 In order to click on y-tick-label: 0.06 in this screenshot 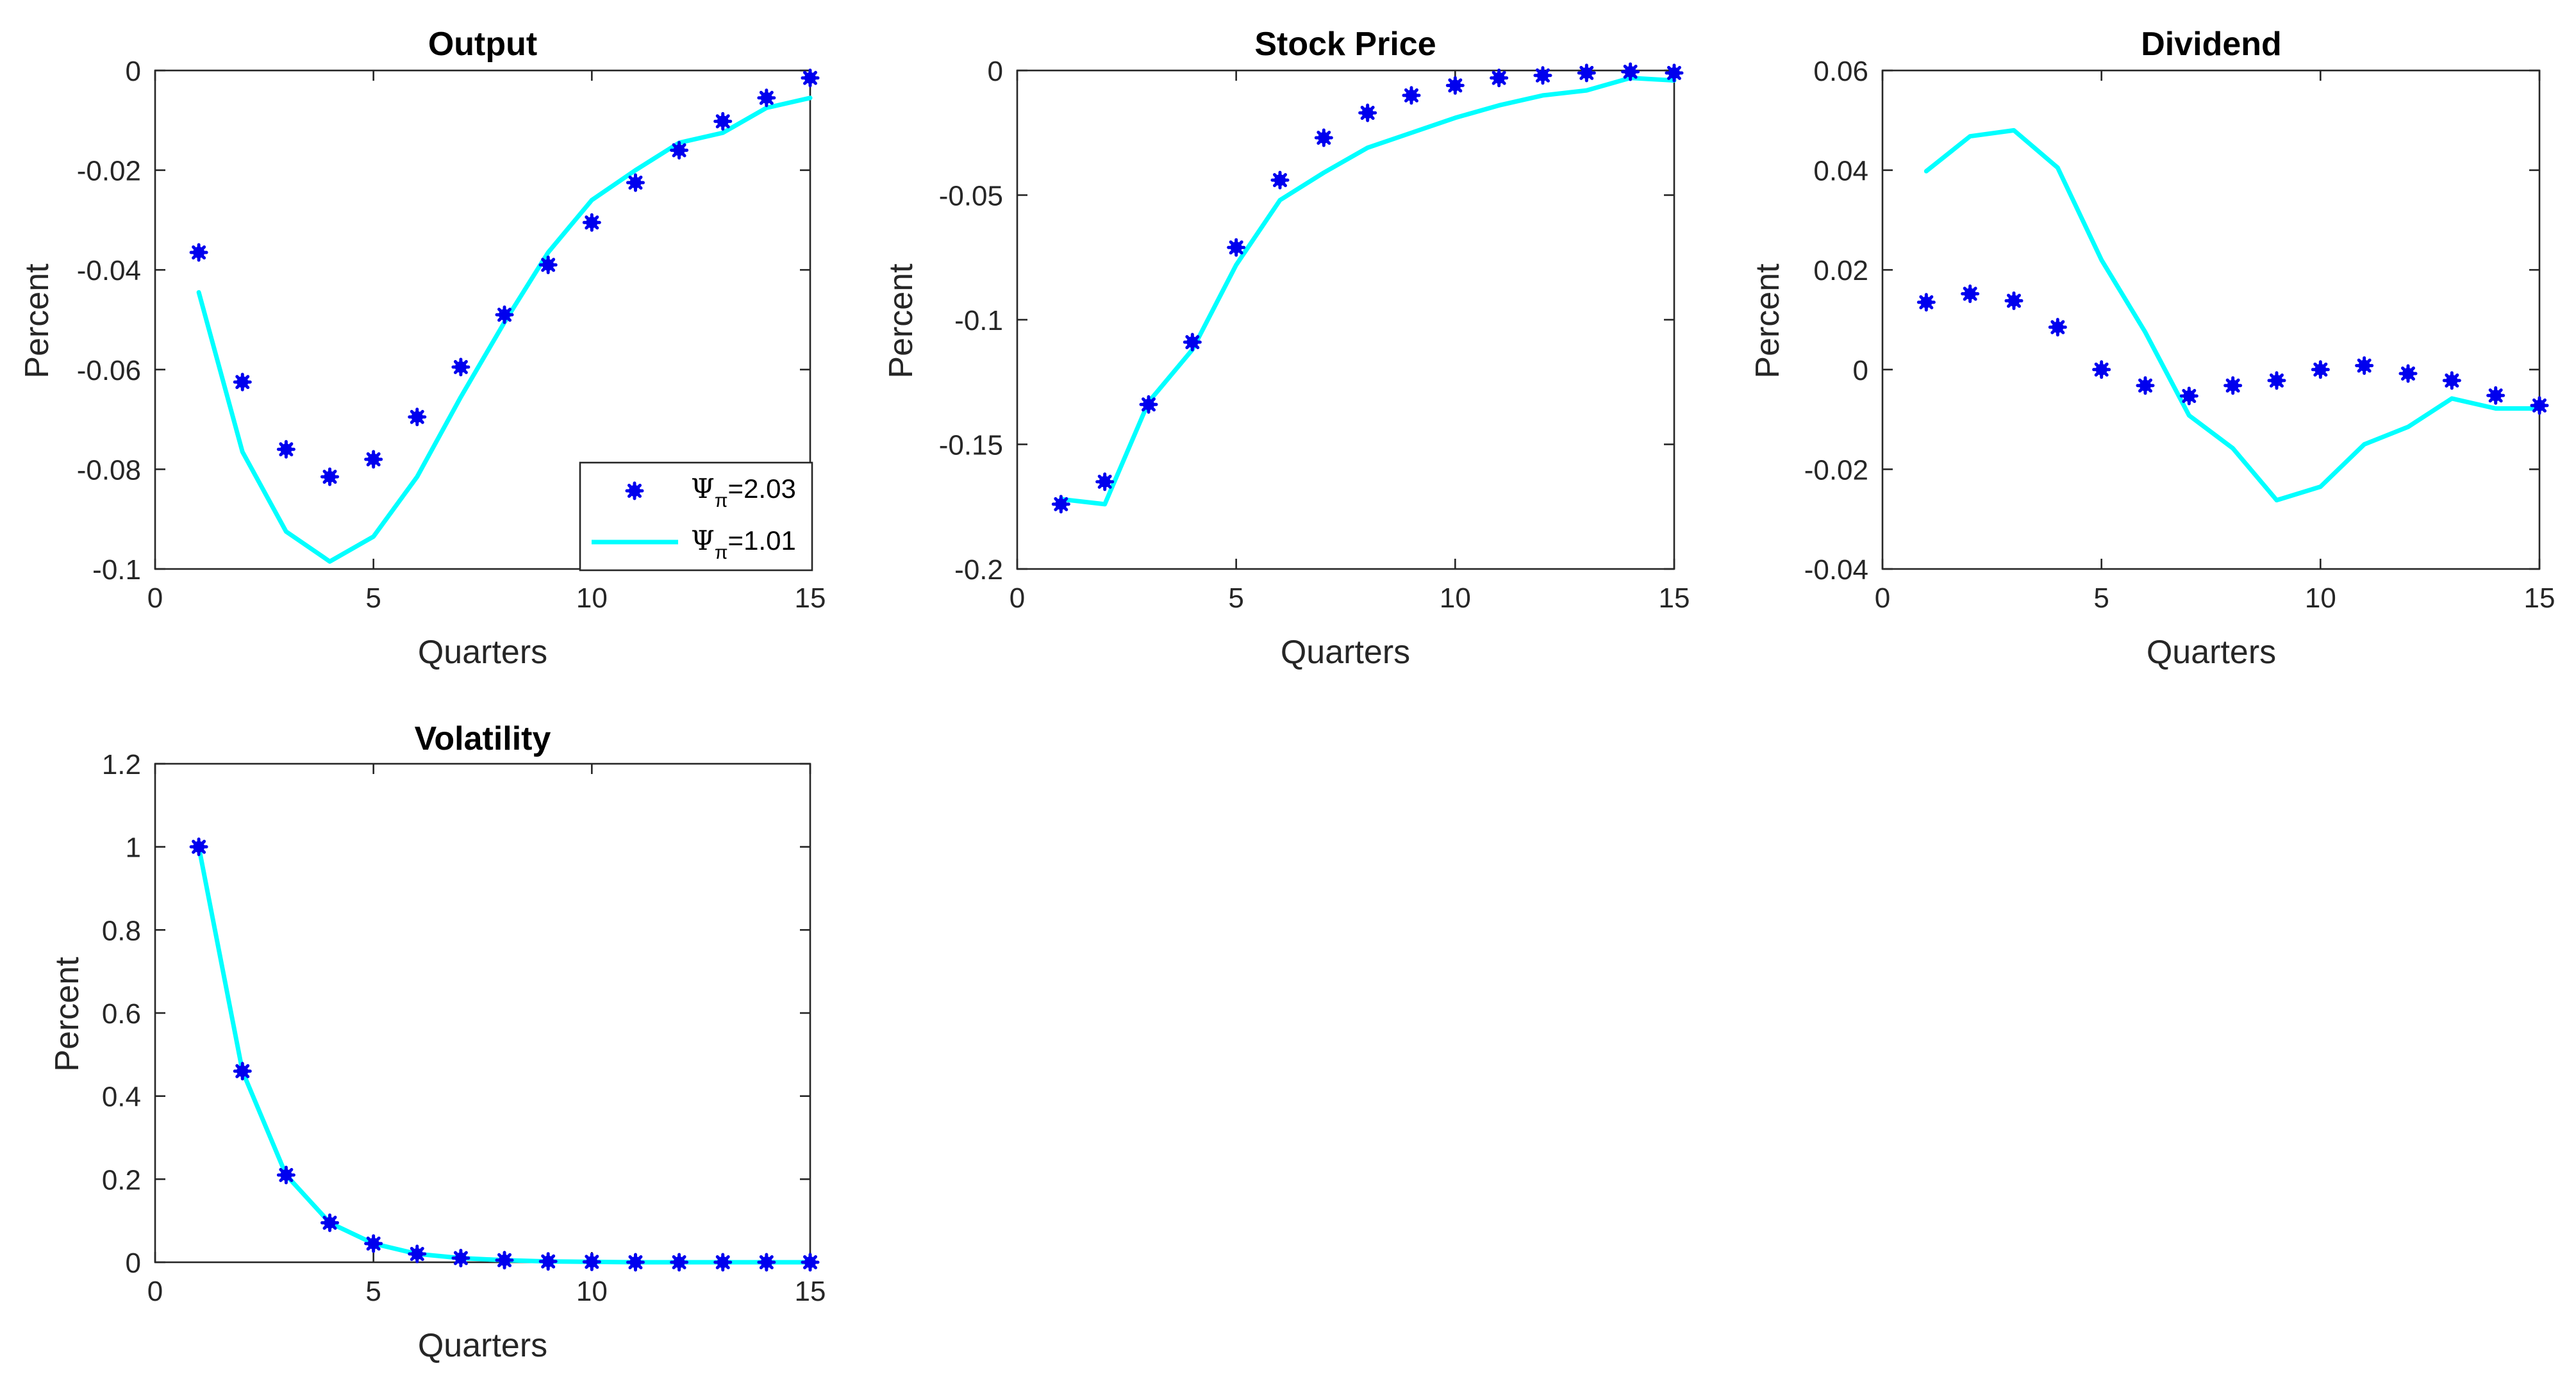, I will do `click(1841, 71)`.